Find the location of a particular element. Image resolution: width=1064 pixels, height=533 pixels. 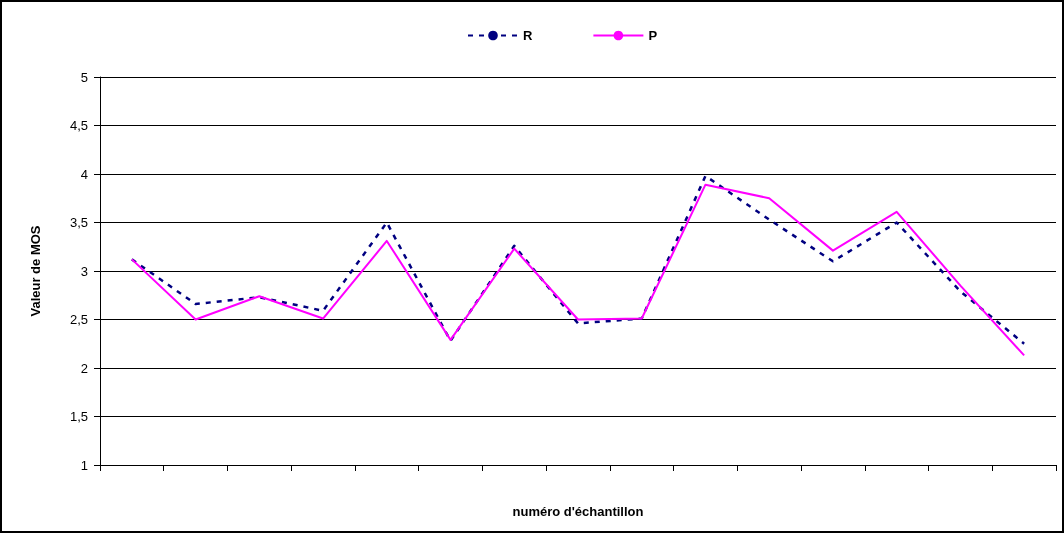

y-tick-label: 3,5 is located at coordinates (78, 222).